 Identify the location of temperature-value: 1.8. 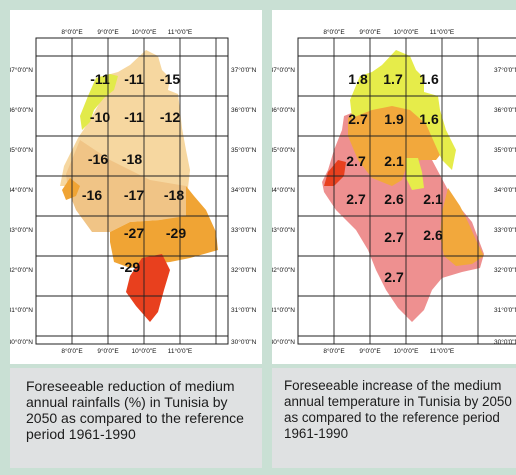
(358, 79).